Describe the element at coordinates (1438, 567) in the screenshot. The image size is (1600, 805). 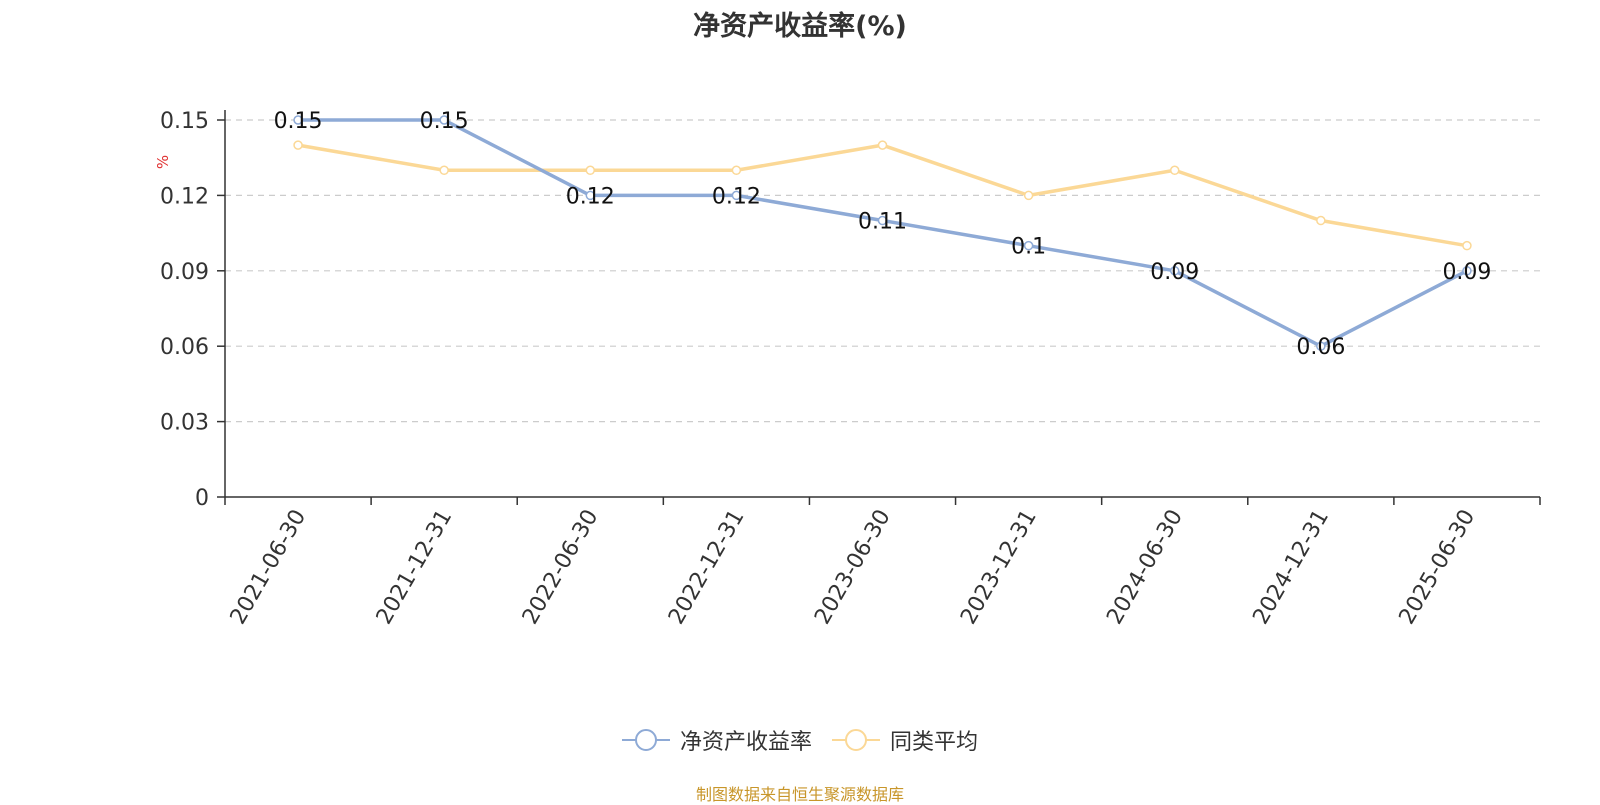
I see `x-tick-label: 2025-06-30` at that location.